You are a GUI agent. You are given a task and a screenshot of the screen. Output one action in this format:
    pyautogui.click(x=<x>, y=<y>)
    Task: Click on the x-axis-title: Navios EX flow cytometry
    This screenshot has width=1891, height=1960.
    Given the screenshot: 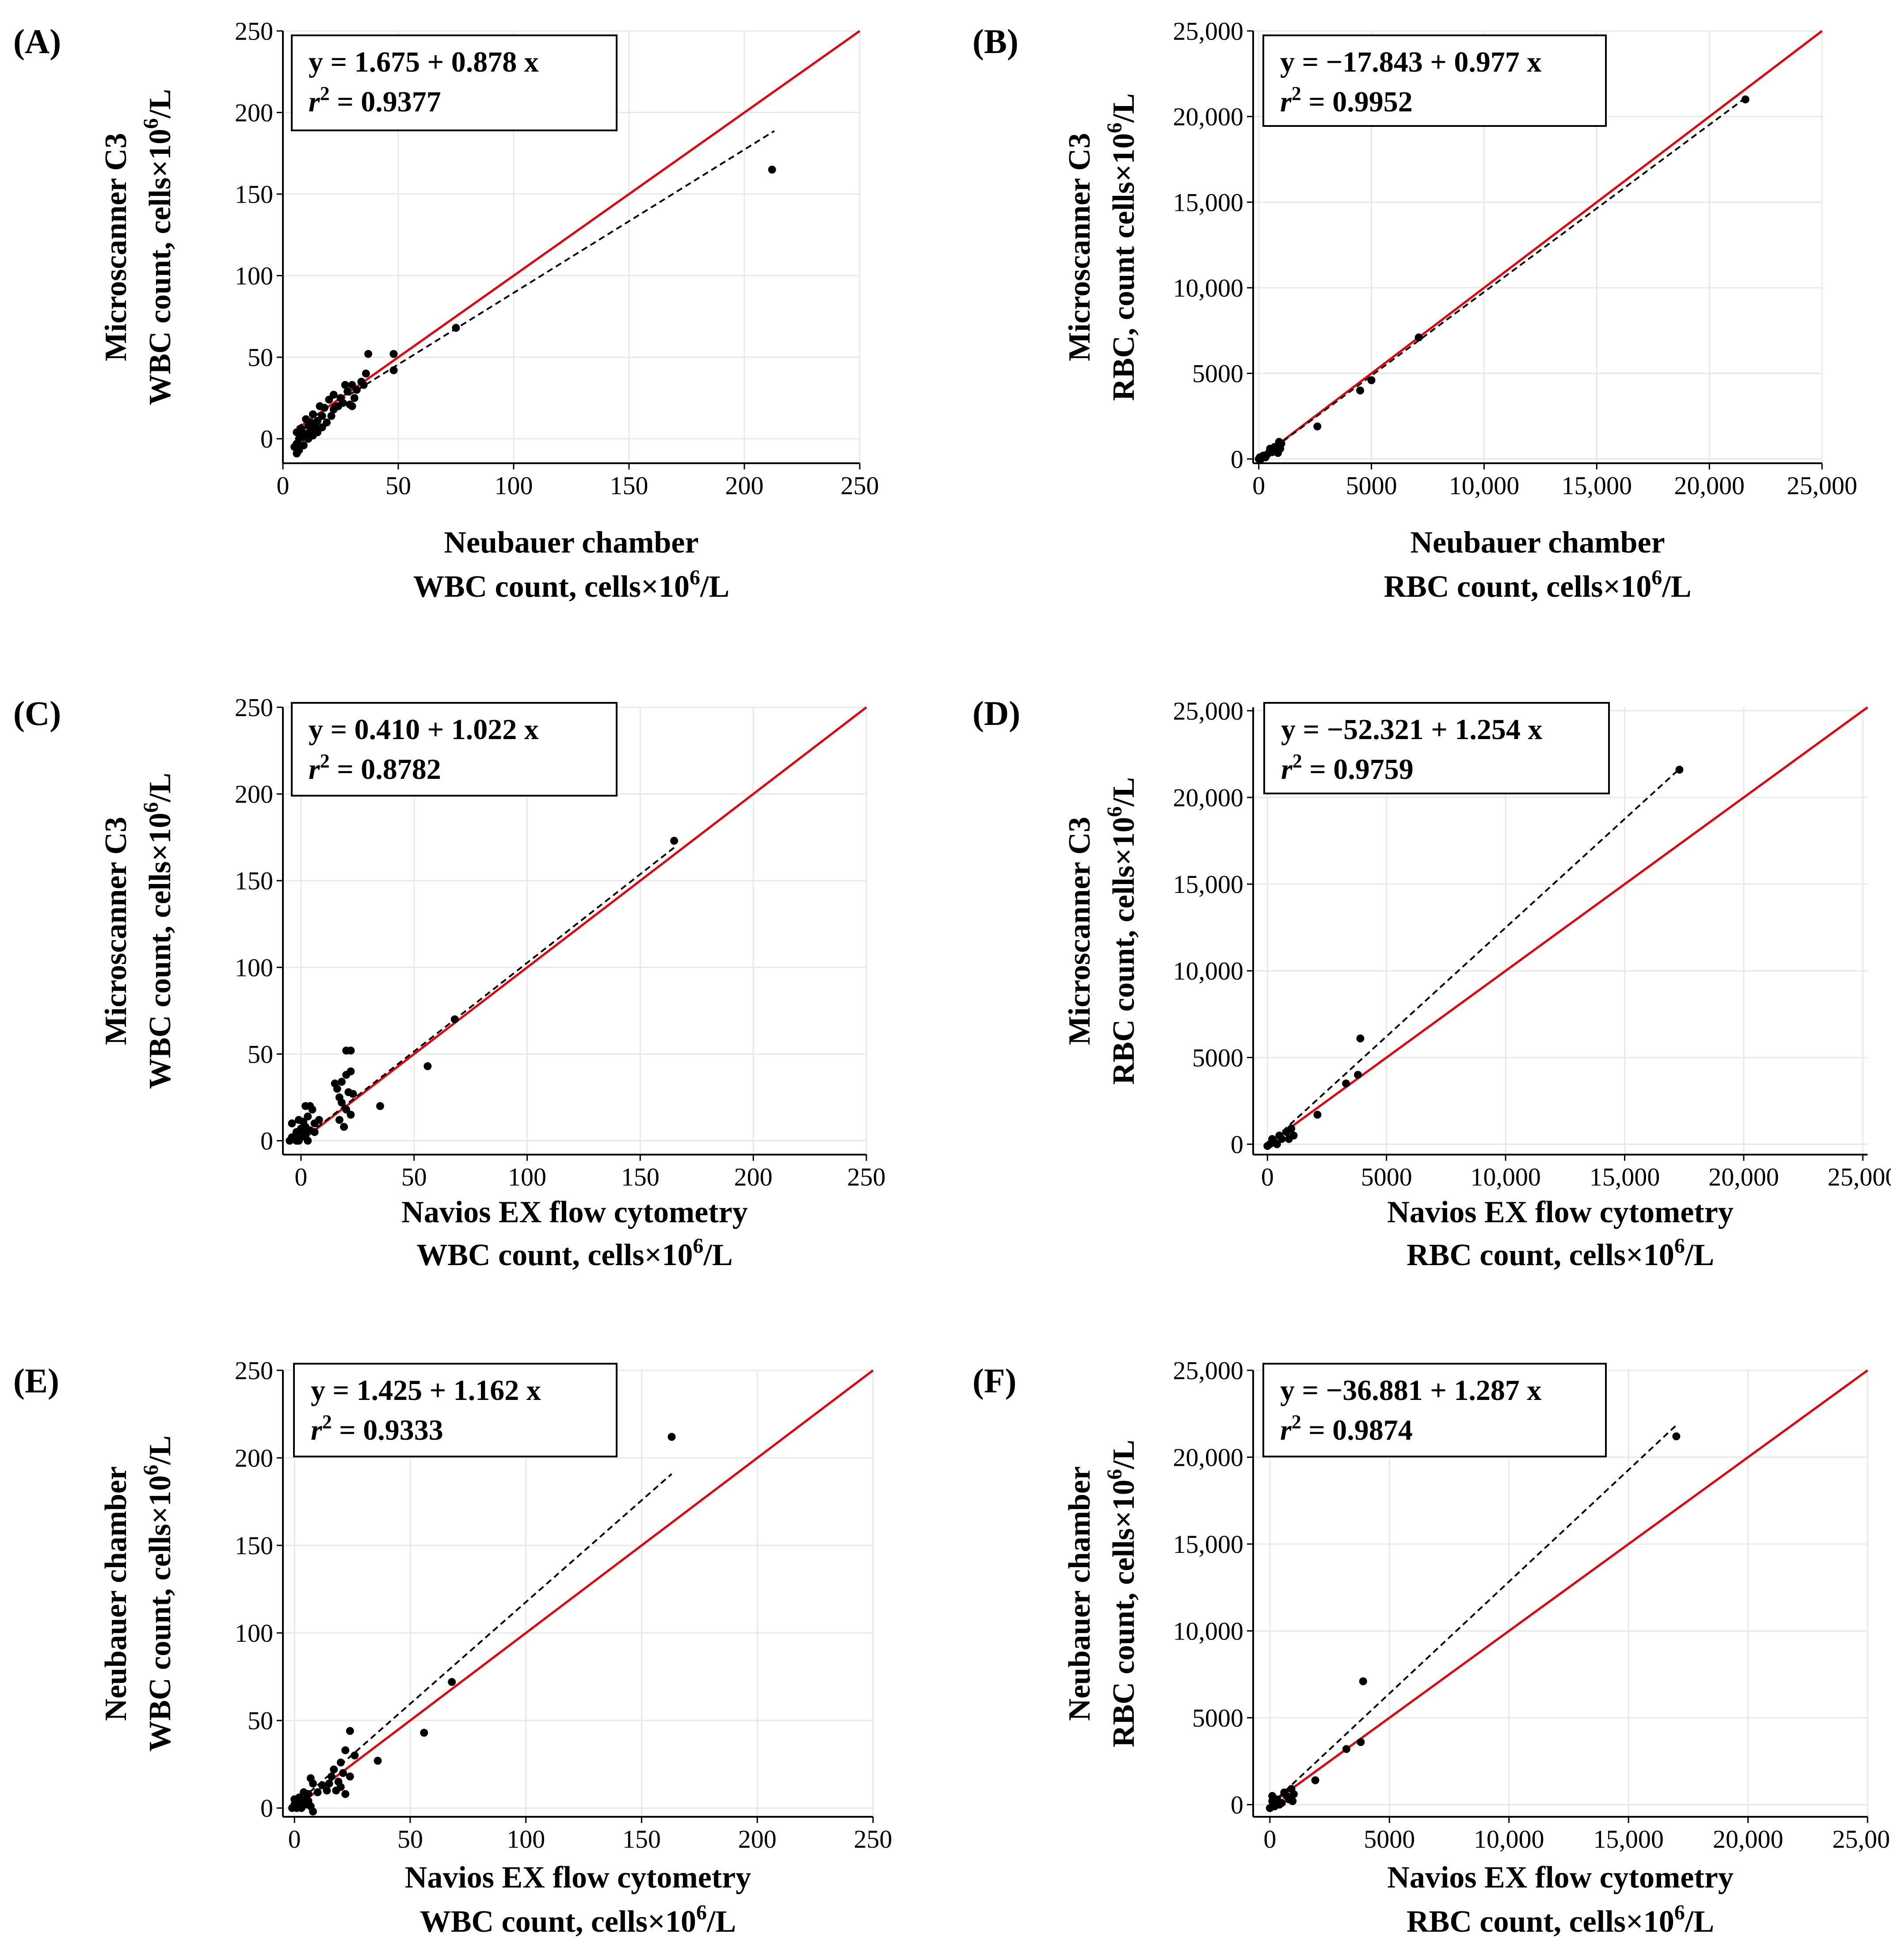 What is the action you would take?
    pyautogui.click(x=1560, y=1212)
    